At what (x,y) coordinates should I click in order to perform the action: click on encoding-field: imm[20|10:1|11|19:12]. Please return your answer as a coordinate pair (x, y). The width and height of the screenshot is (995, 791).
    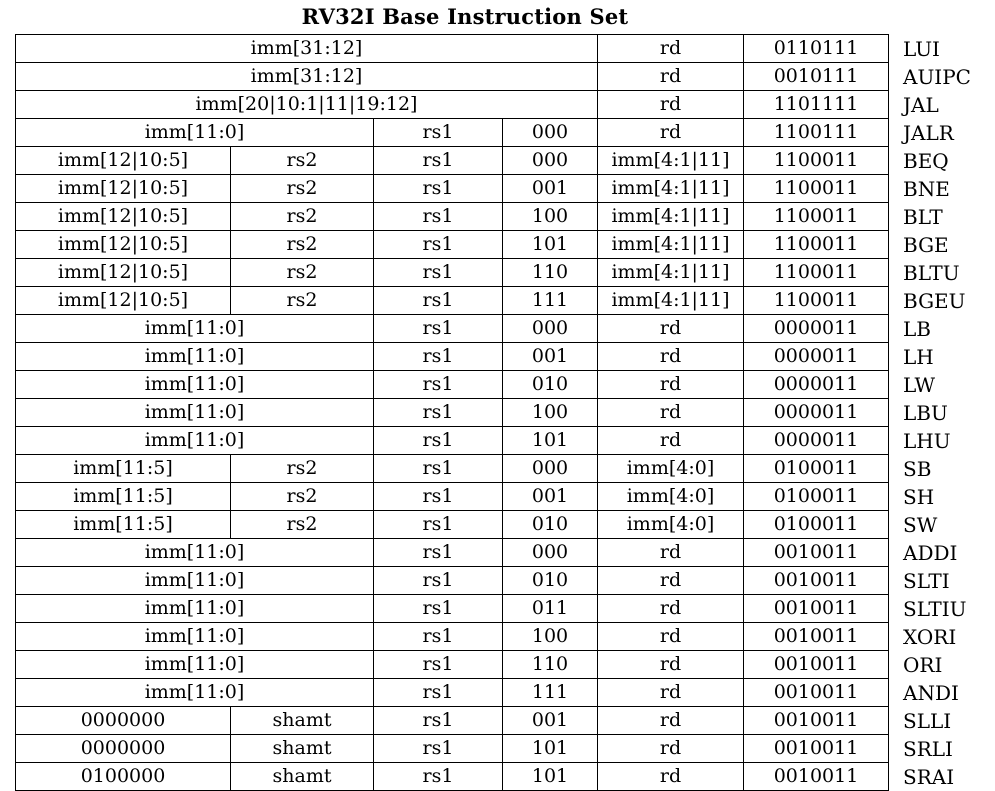
    Looking at the image, I should click on (306, 104).